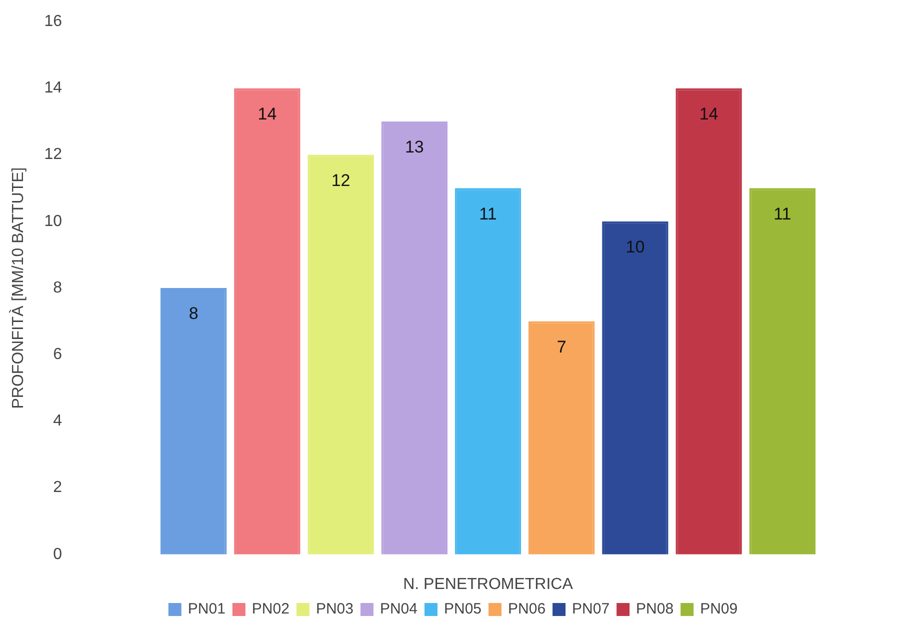  I want to click on data-label: 7, so click(561, 346).